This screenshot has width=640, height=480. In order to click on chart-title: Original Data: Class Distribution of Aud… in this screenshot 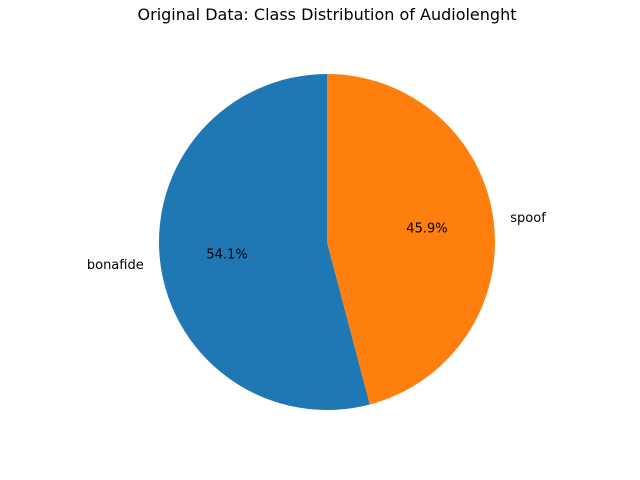, I will do `click(327, 14)`.